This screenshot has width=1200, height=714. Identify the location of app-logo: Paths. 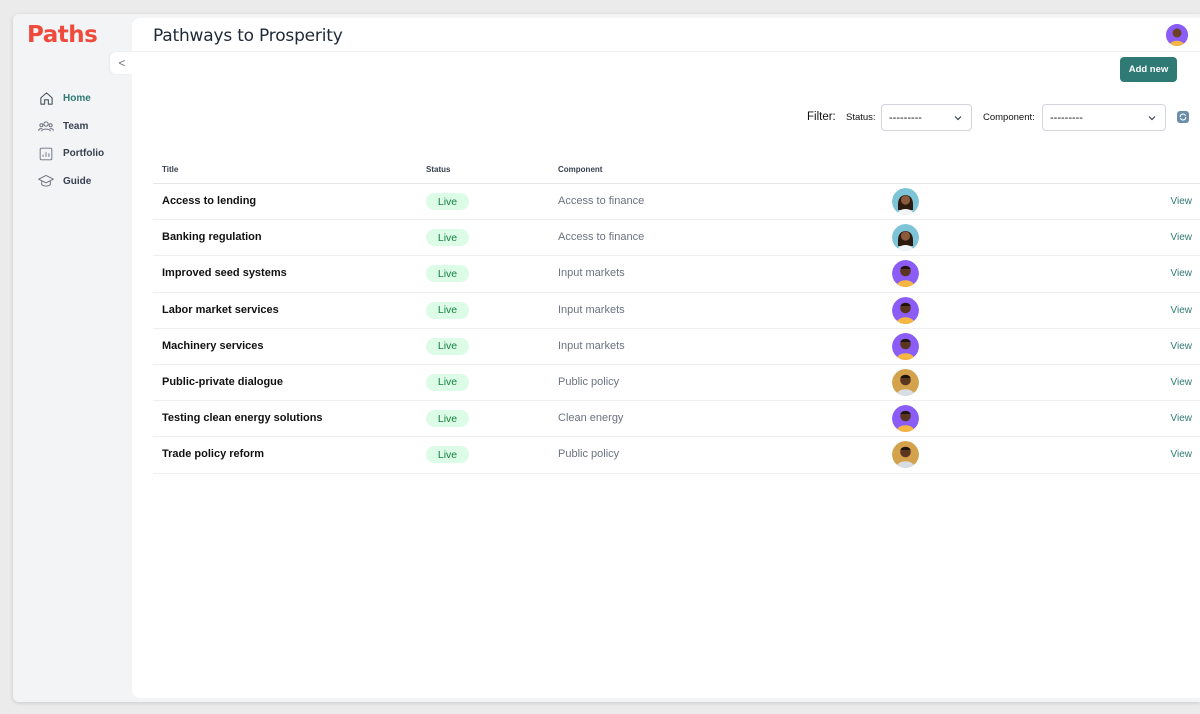
(62, 35).